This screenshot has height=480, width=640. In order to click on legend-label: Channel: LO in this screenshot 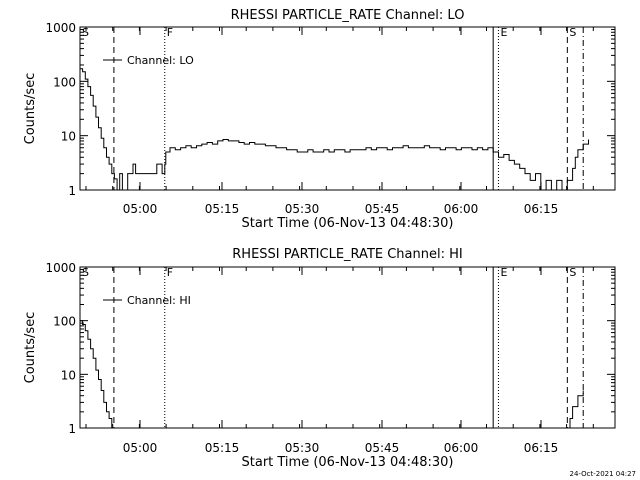, I will do `click(160, 60)`.